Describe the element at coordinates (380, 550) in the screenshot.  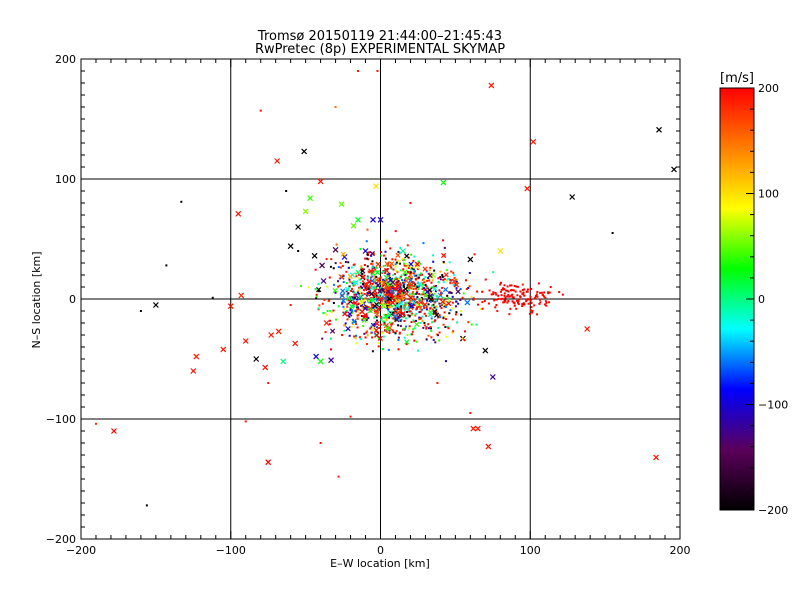
I see `x-tick-label: 0` at that location.